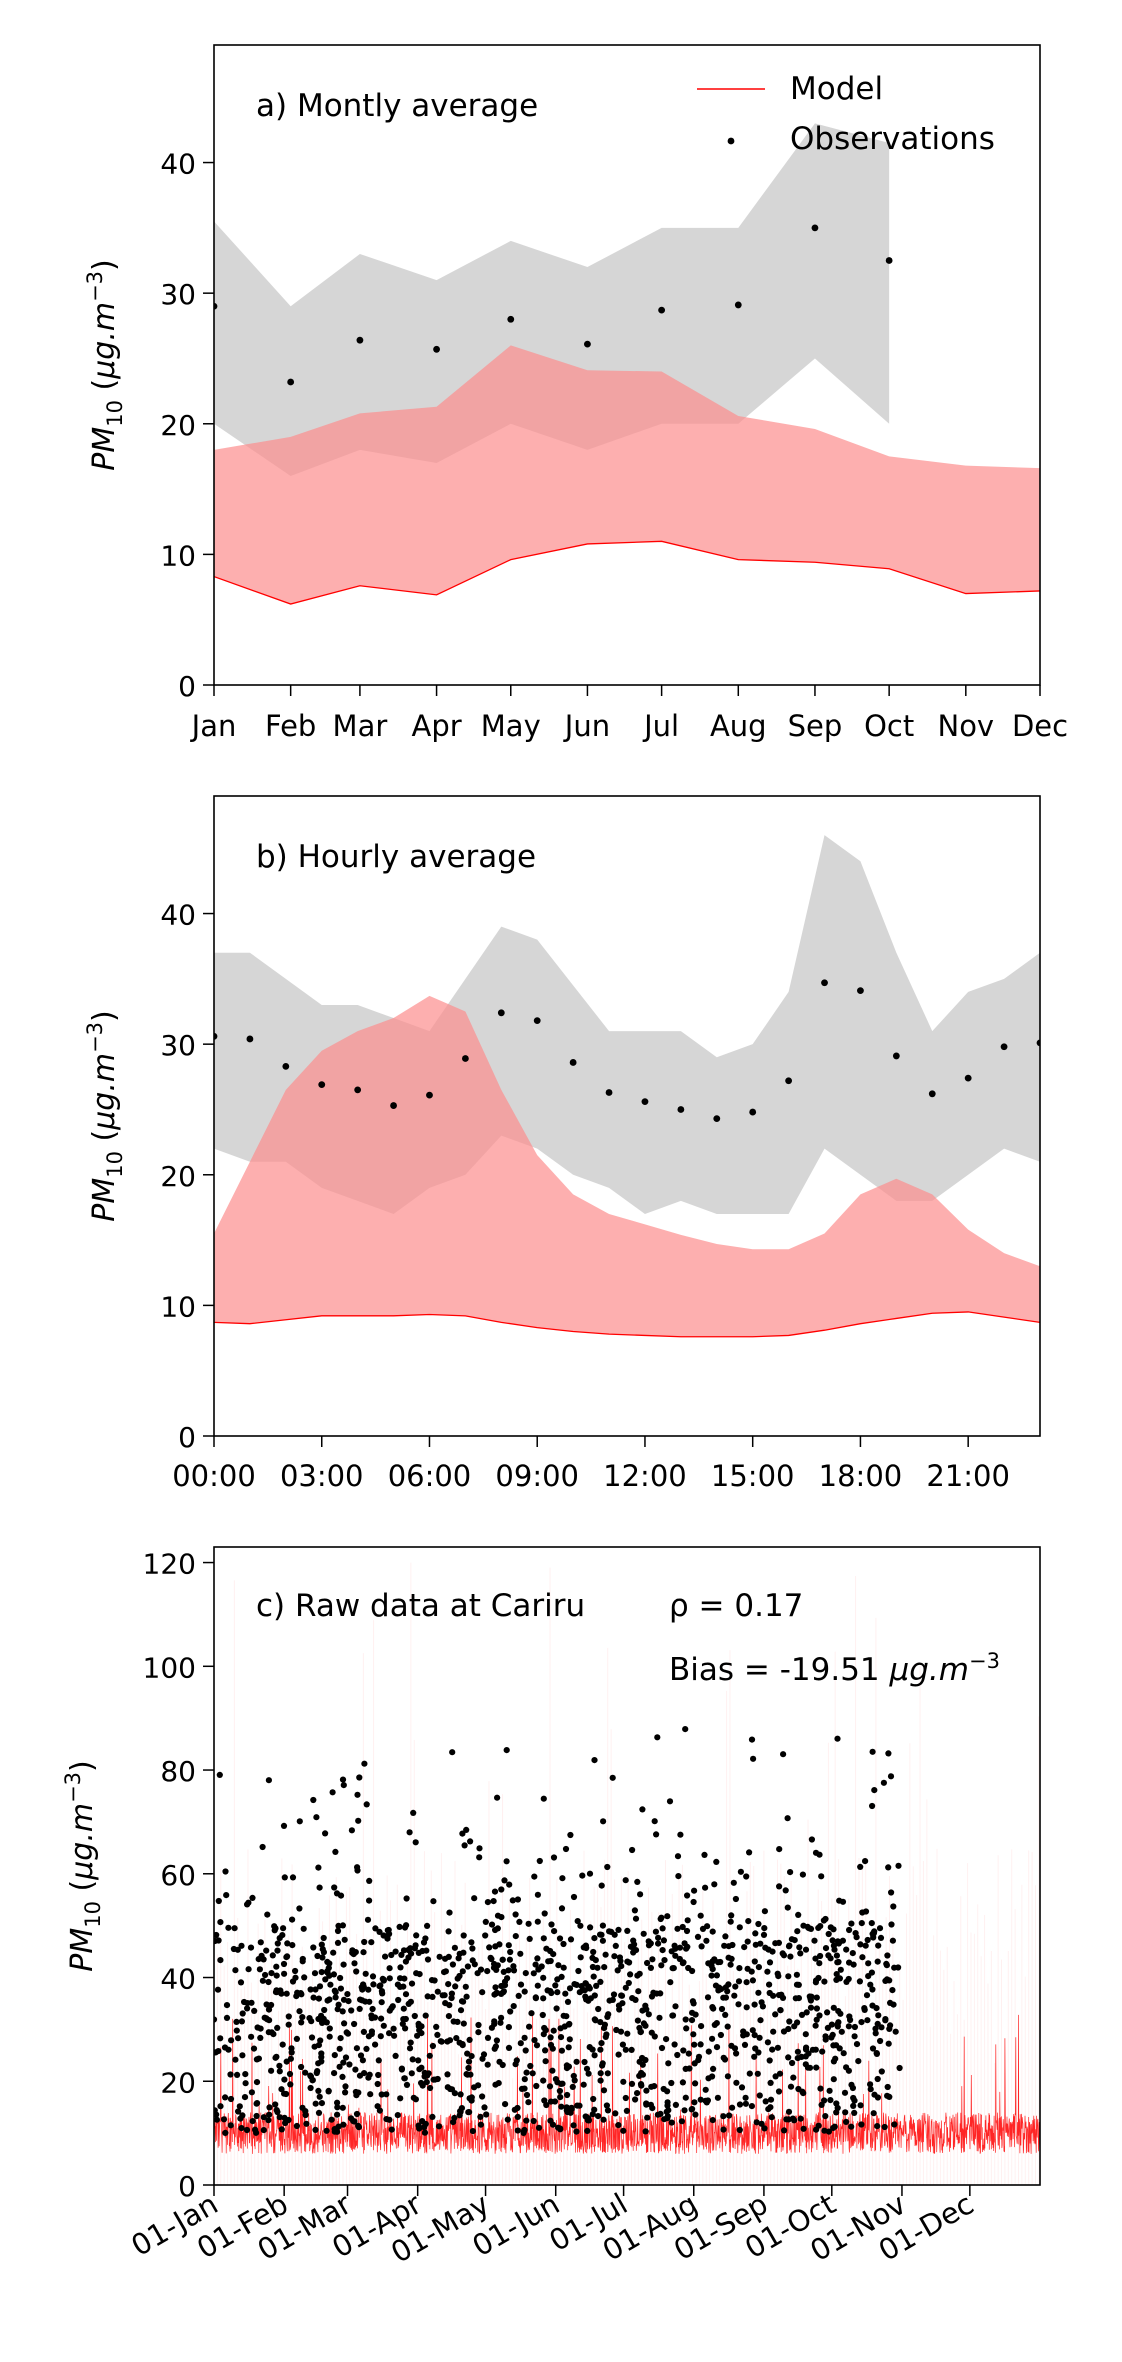  Describe the element at coordinates (815, 726) in the screenshot. I see `x-tick-label: Sep` at that location.